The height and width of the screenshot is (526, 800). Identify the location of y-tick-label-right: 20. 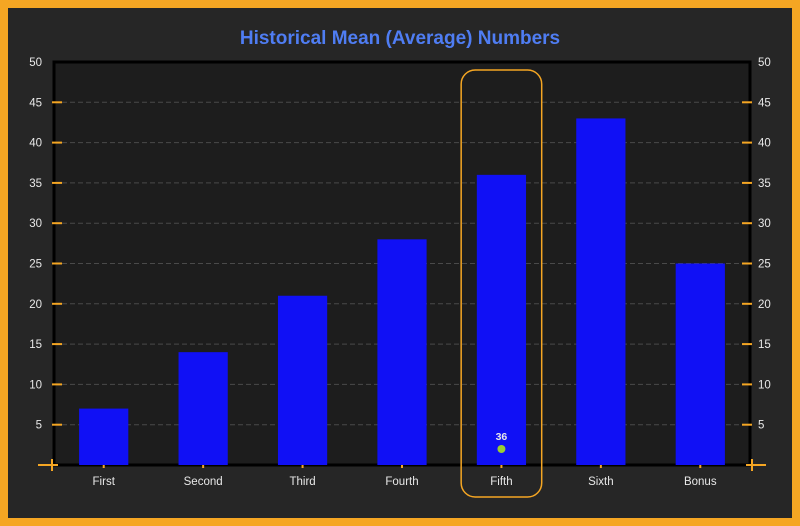
(764, 305).